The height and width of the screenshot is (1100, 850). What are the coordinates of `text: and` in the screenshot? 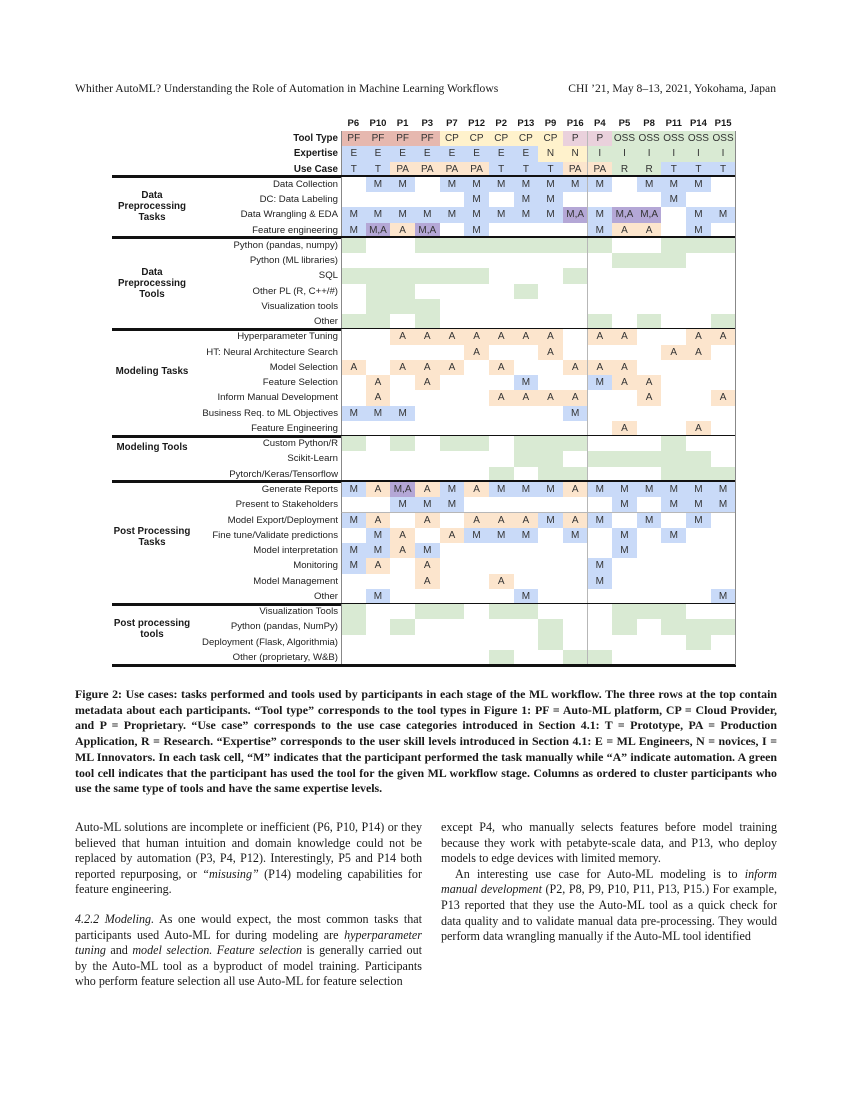 It's located at (119, 950).